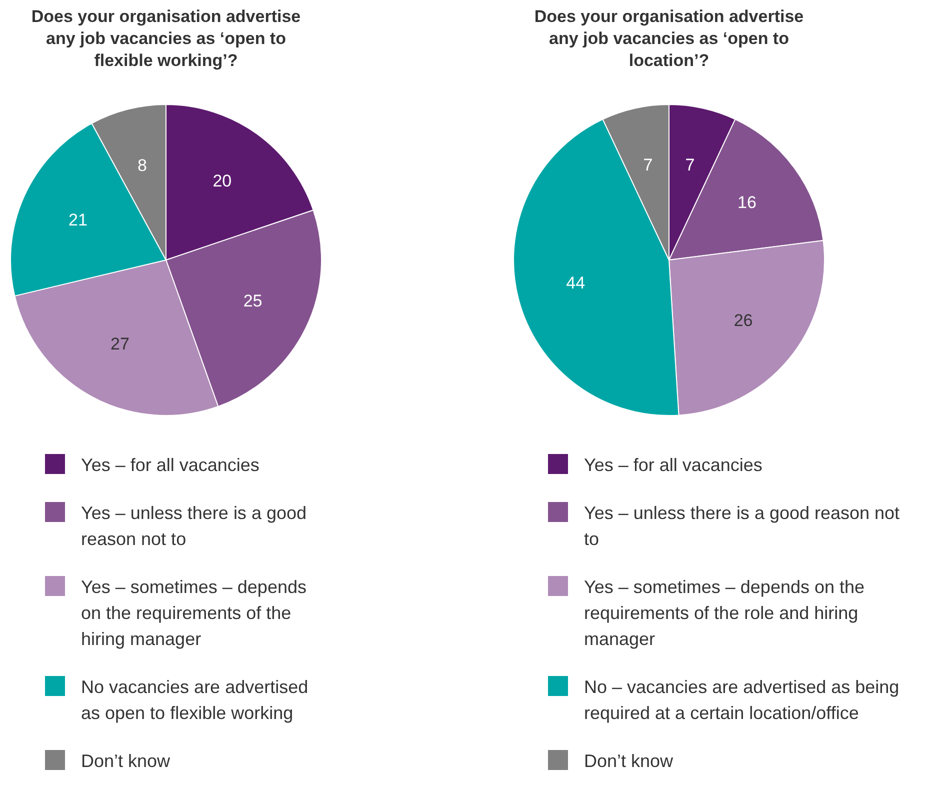 The image size is (938, 796). Describe the element at coordinates (742, 700) in the screenshot. I see `legend-label: No – vacancies are advertised as being required at a certain location/office` at that location.